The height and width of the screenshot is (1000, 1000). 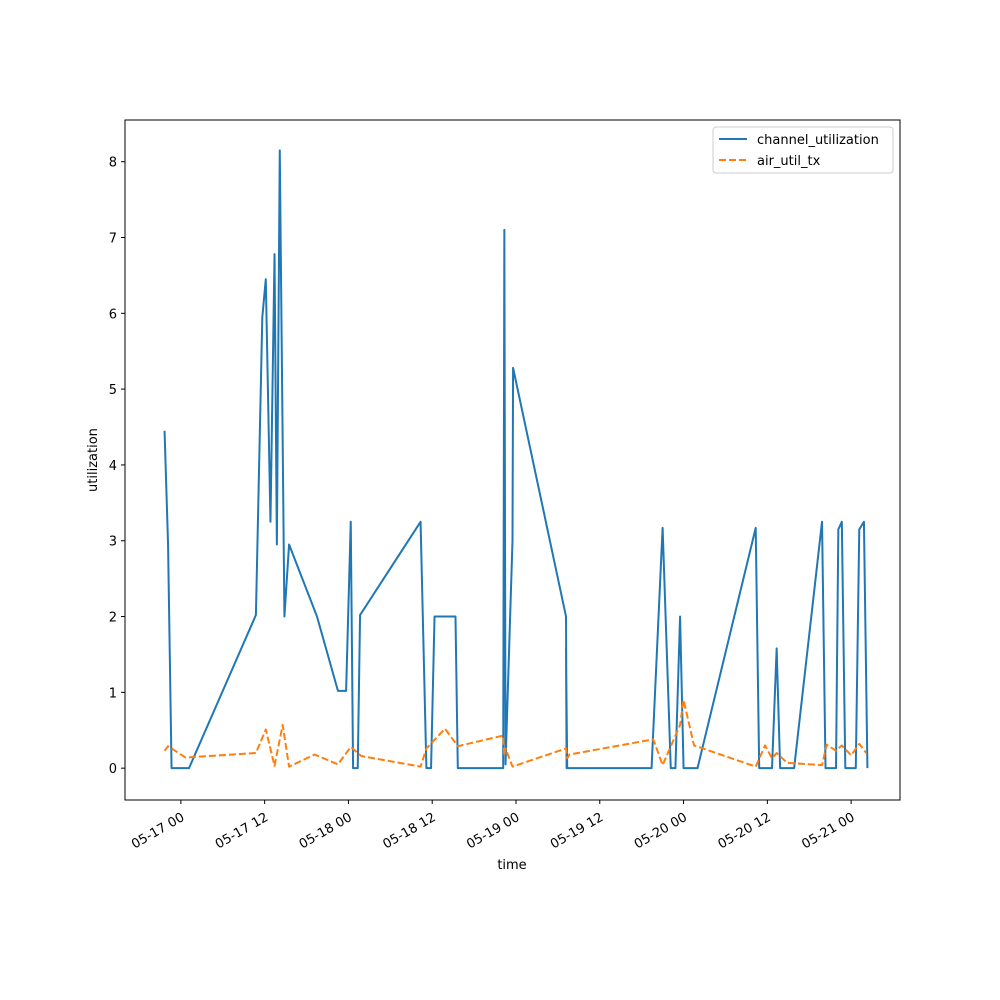 I want to click on legend: channel_utilization air_util_tx, so click(x=803, y=150).